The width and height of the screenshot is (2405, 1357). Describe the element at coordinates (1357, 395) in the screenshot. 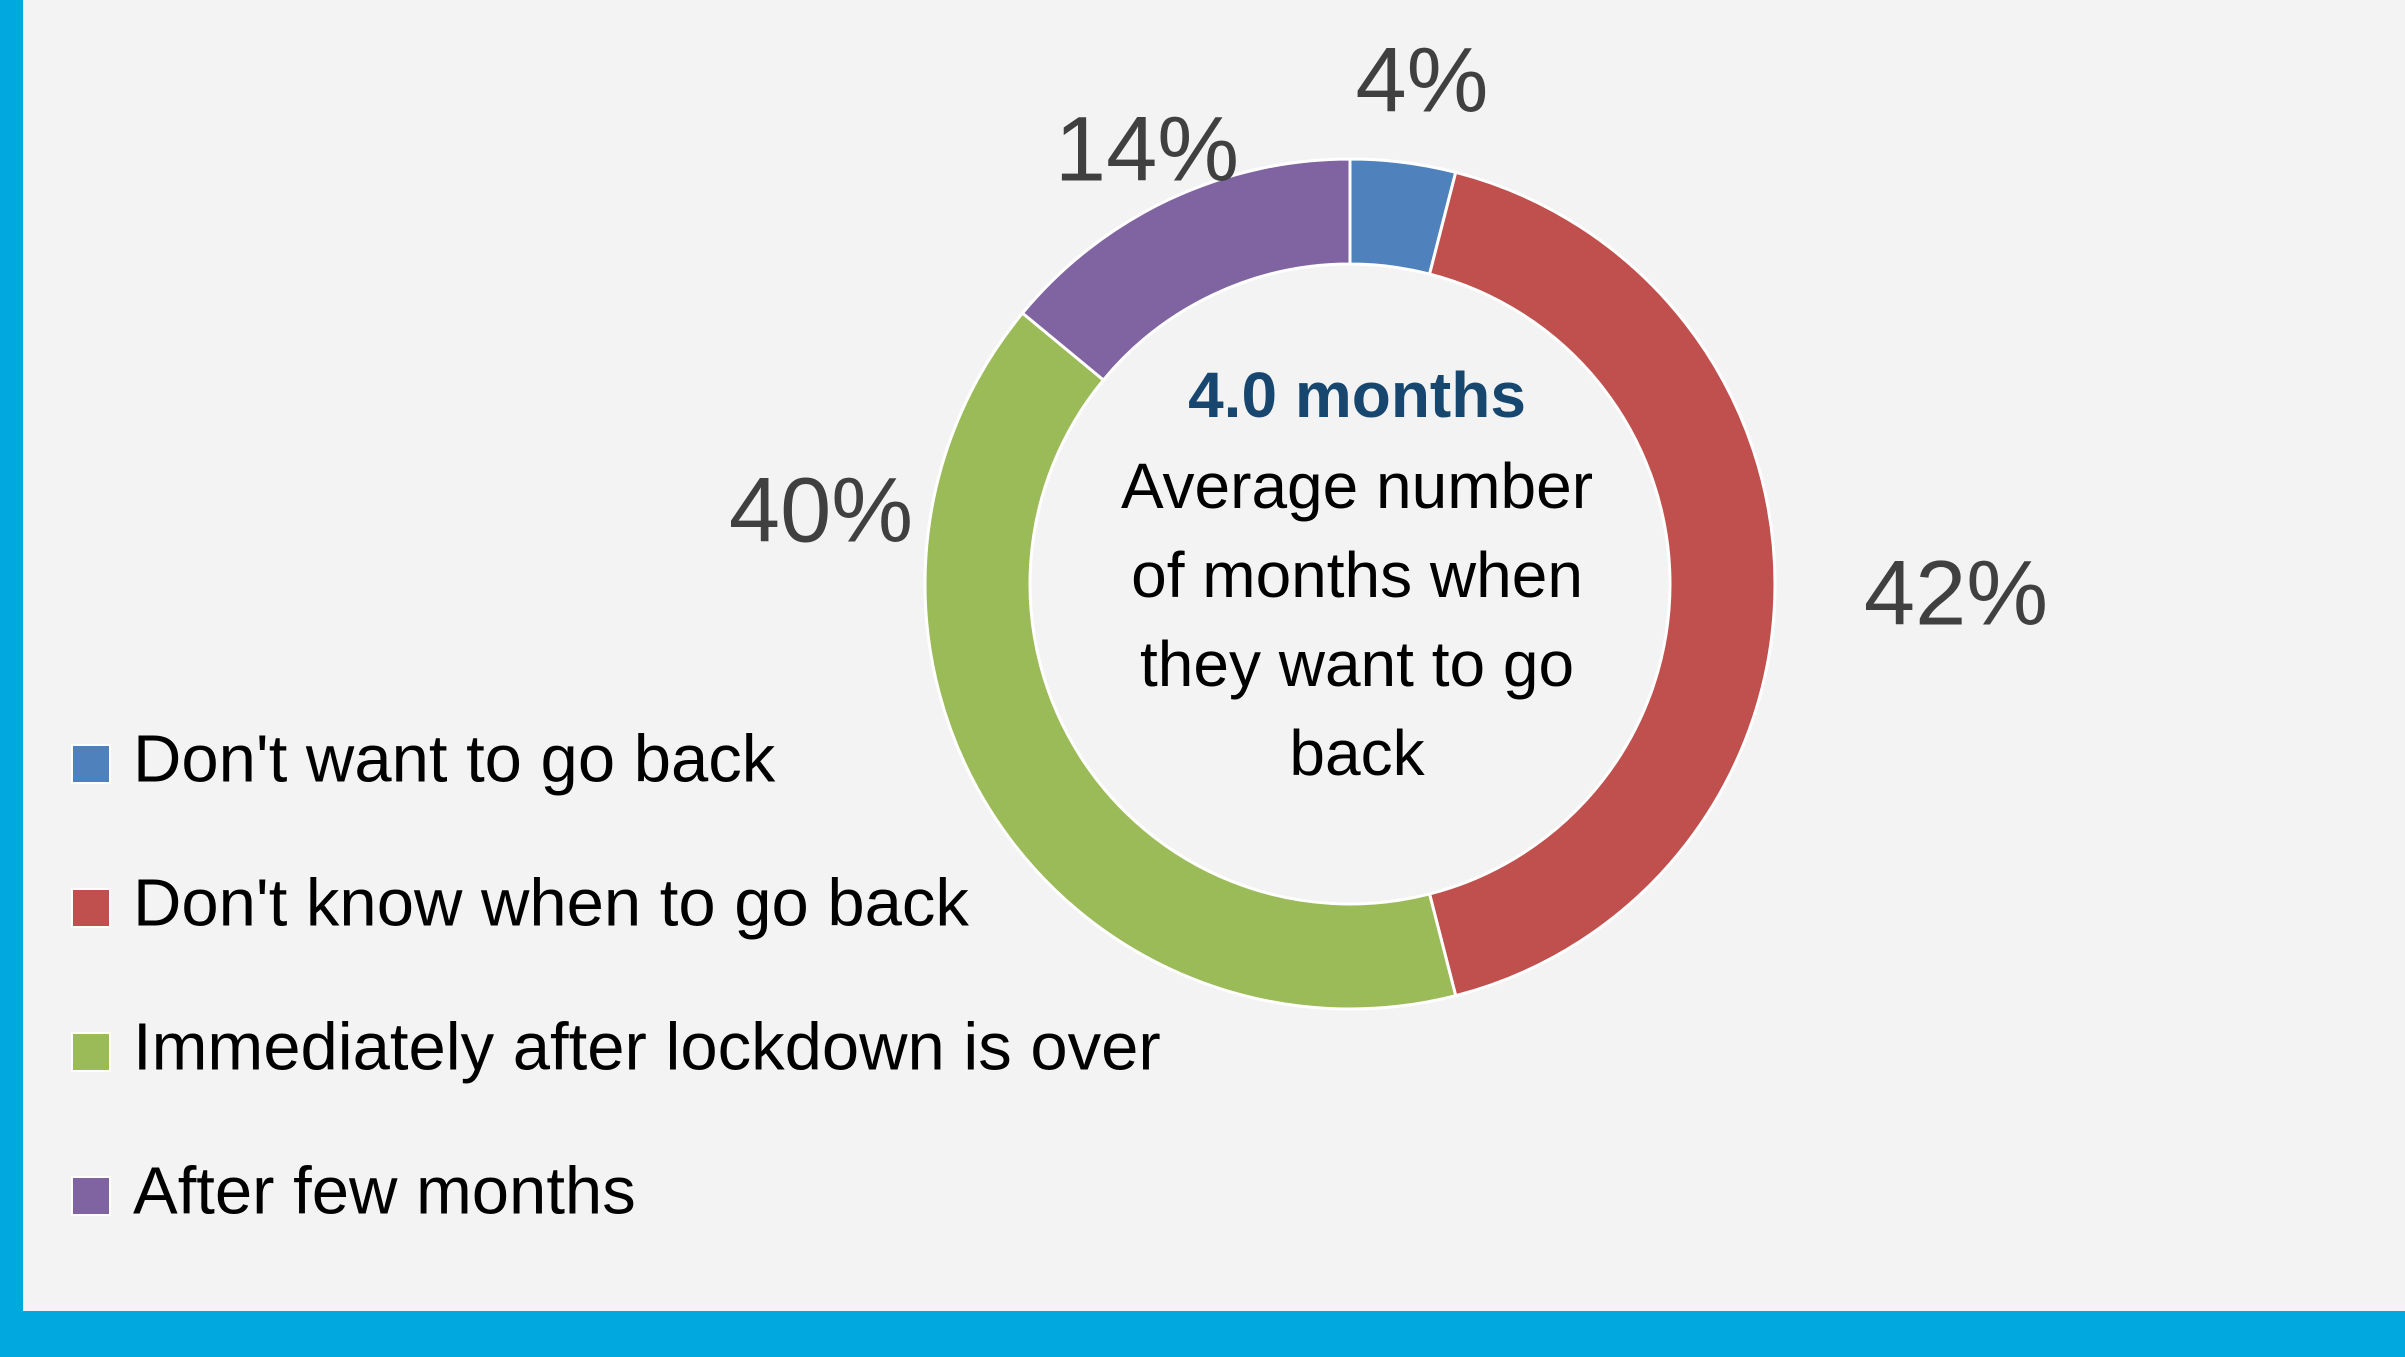

I see `center-value: 4.0 months` at that location.